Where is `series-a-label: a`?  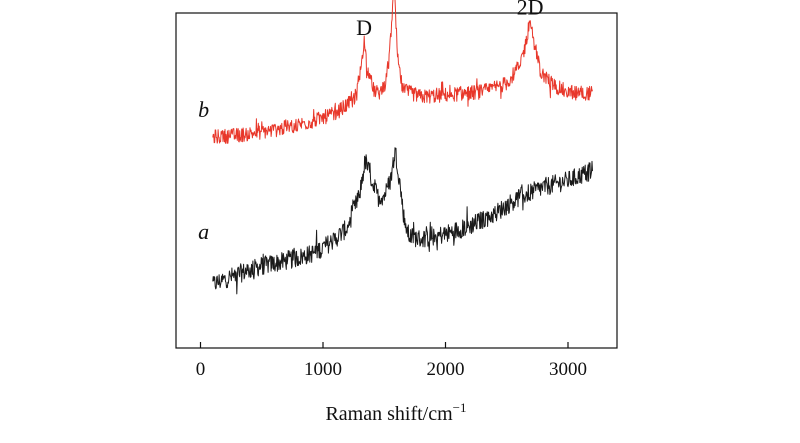
series-a-label: a is located at coordinates (203, 231).